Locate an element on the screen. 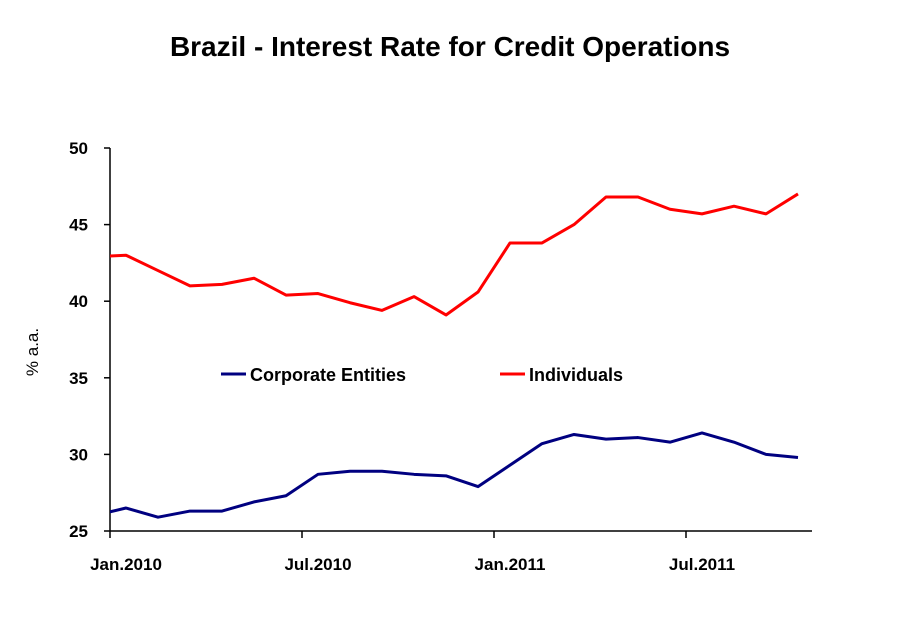  y-tick-label: 35 is located at coordinates (78, 378).